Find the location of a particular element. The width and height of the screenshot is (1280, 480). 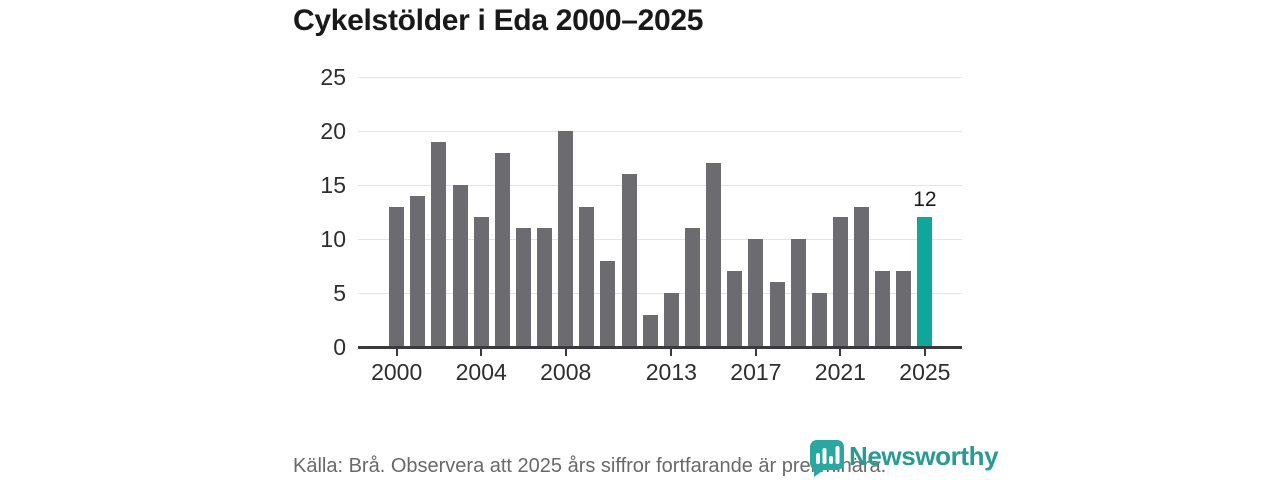

x-tick-label: 2008 is located at coordinates (566, 372).